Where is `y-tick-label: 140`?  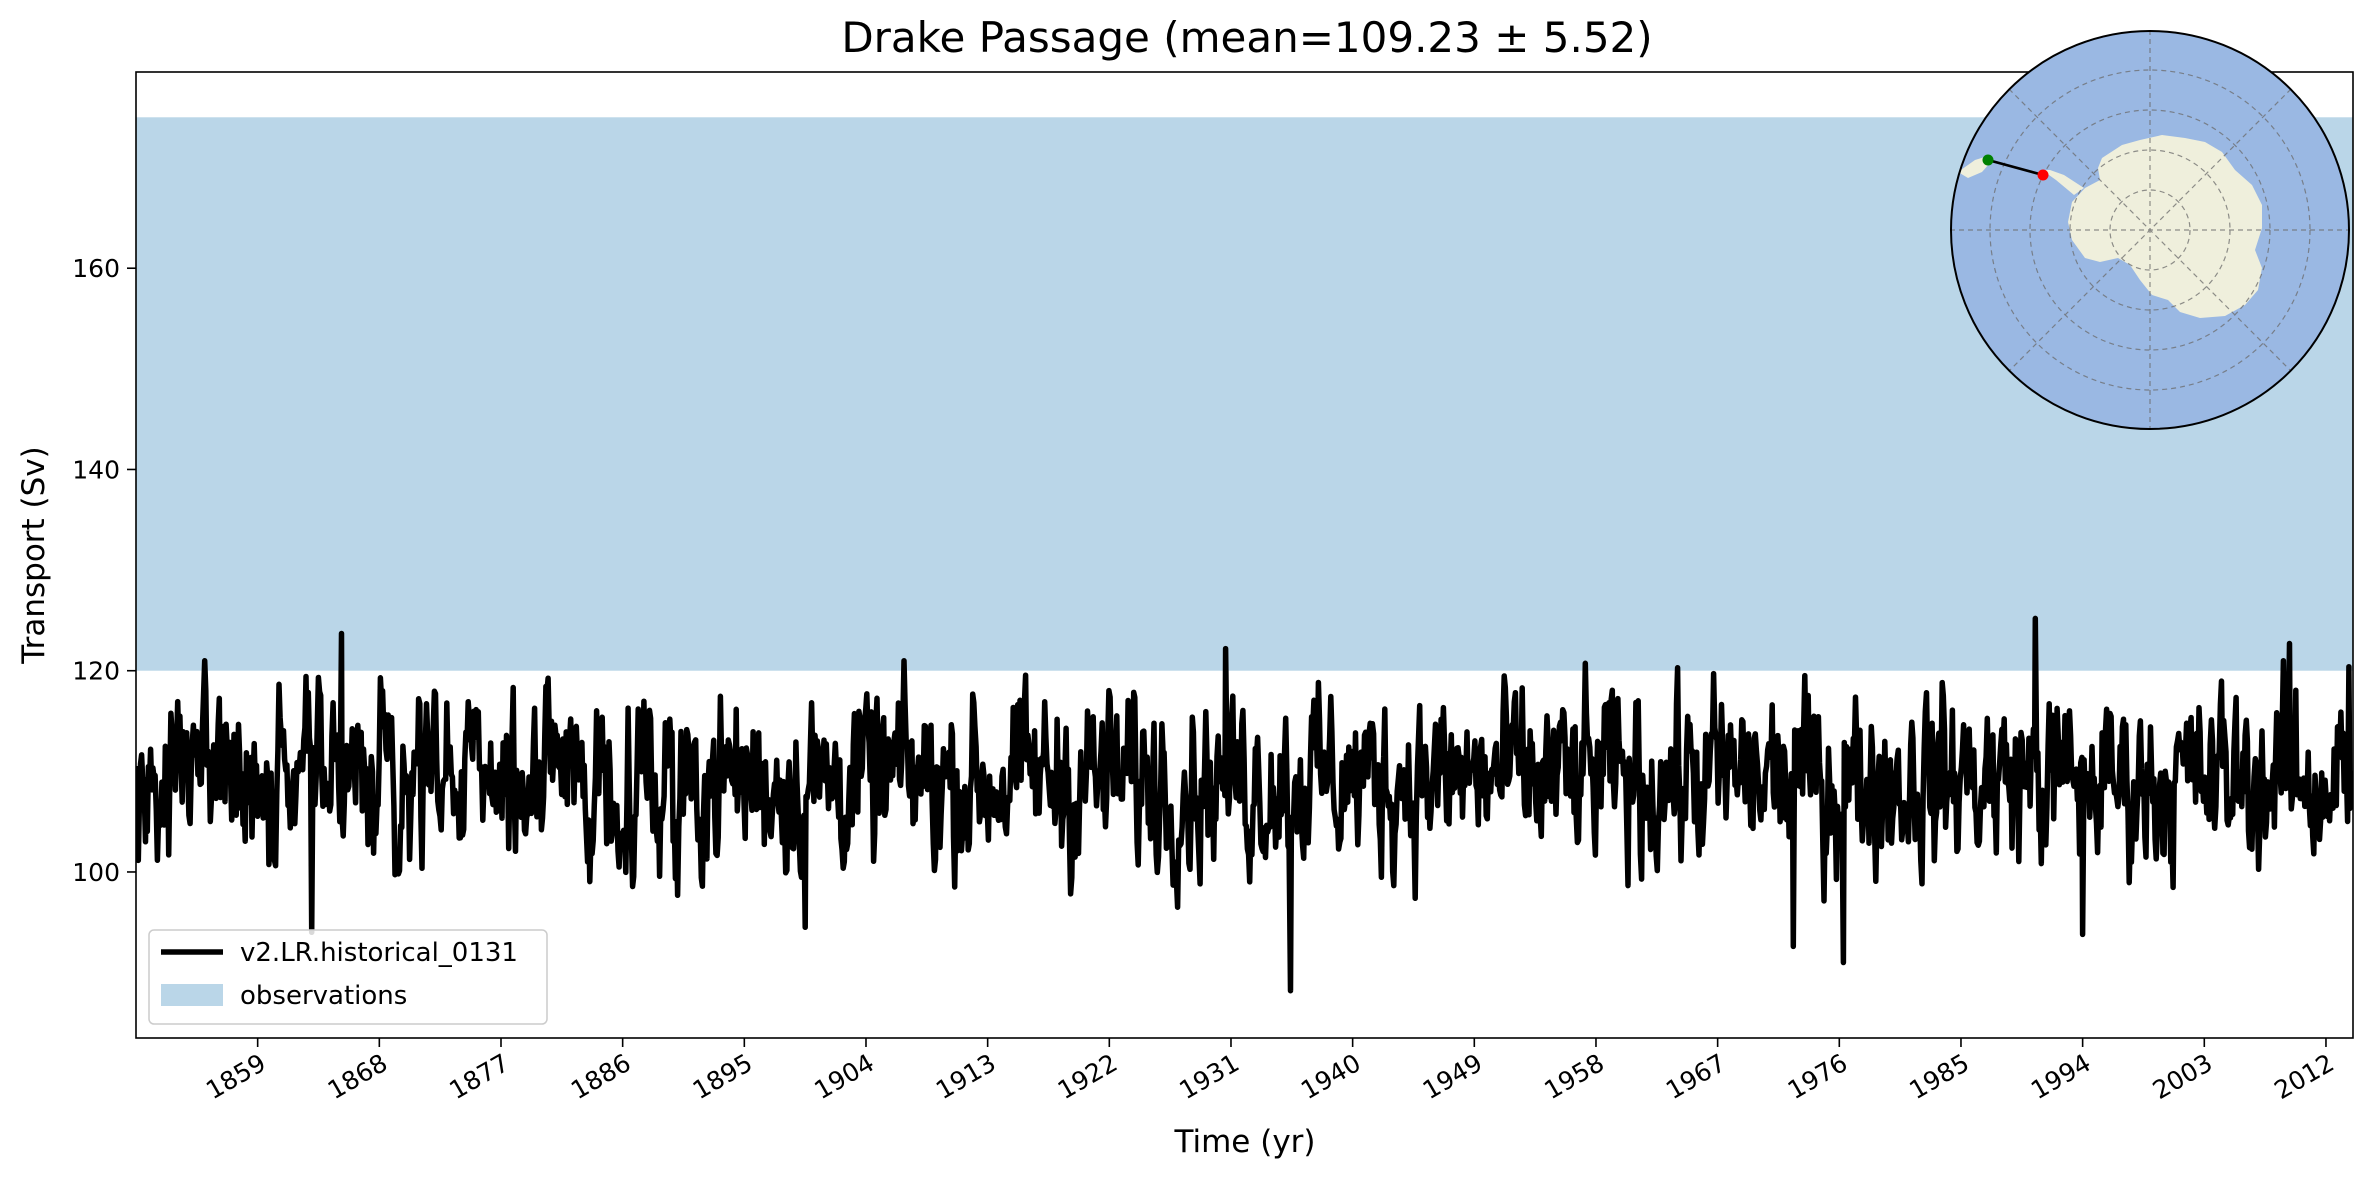
y-tick-label: 140 is located at coordinates (96, 469).